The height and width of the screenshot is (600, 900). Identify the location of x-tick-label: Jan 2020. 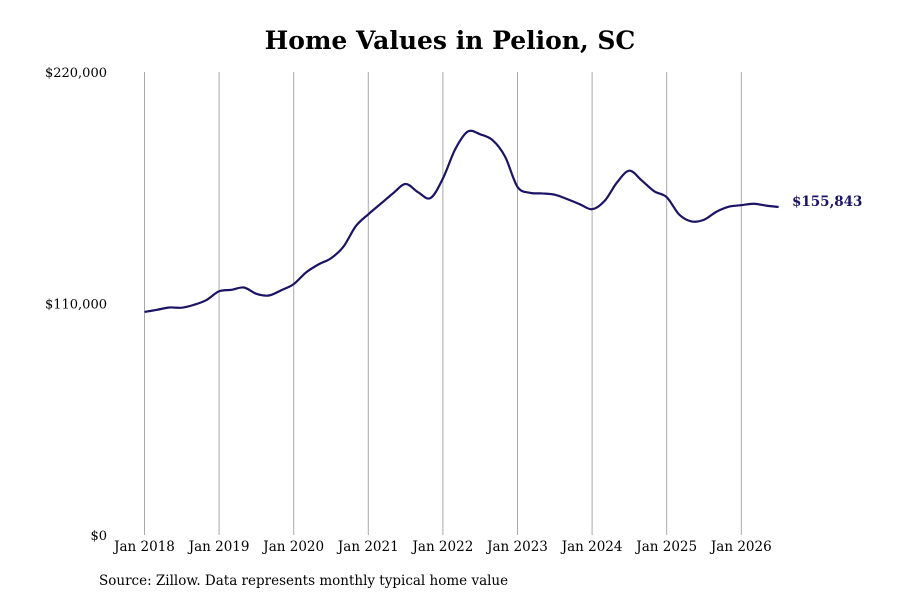
(292, 547).